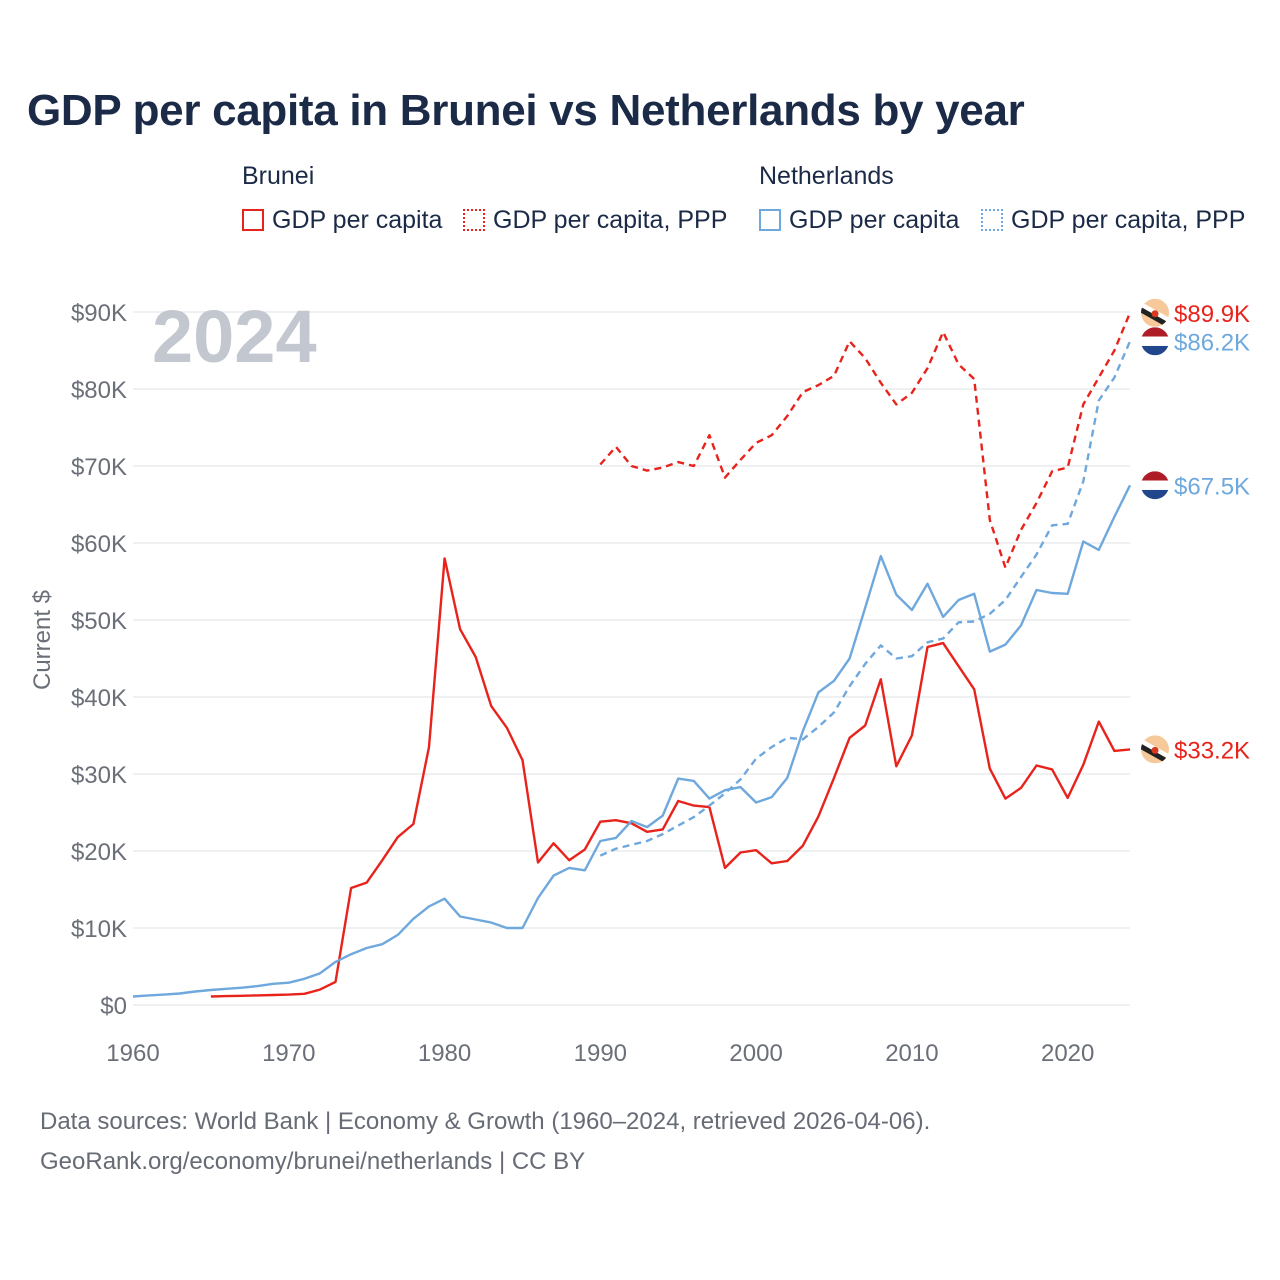  I want to click on y-axis: $0 $10K $20K $30K $40K $50K $60K $70K $80K $90K, so click(99, 660).